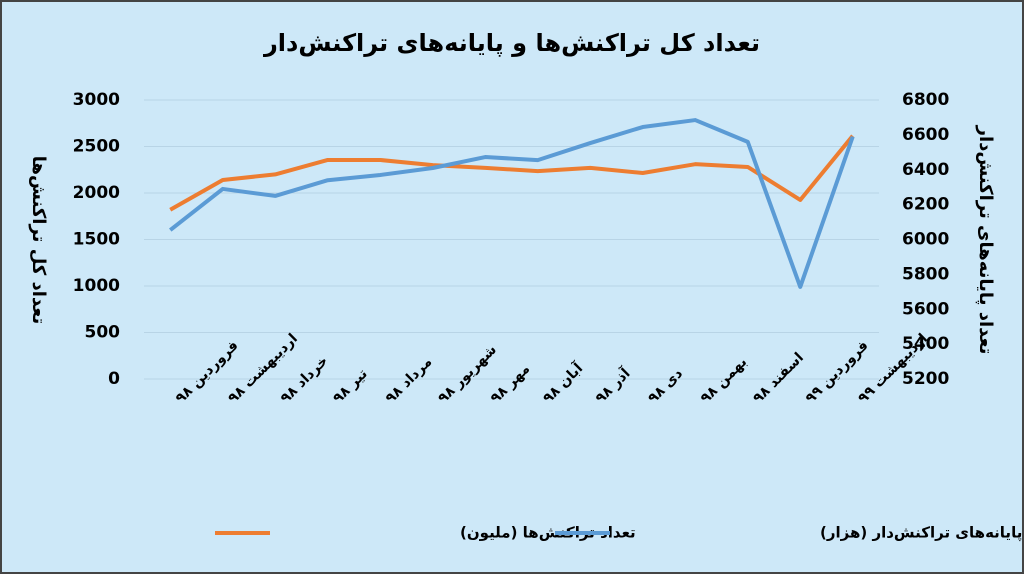 The image size is (1024, 574). What do you see at coordinates (96, 147) in the screenshot?
I see `y-tick-label: 2500` at bounding box center [96, 147].